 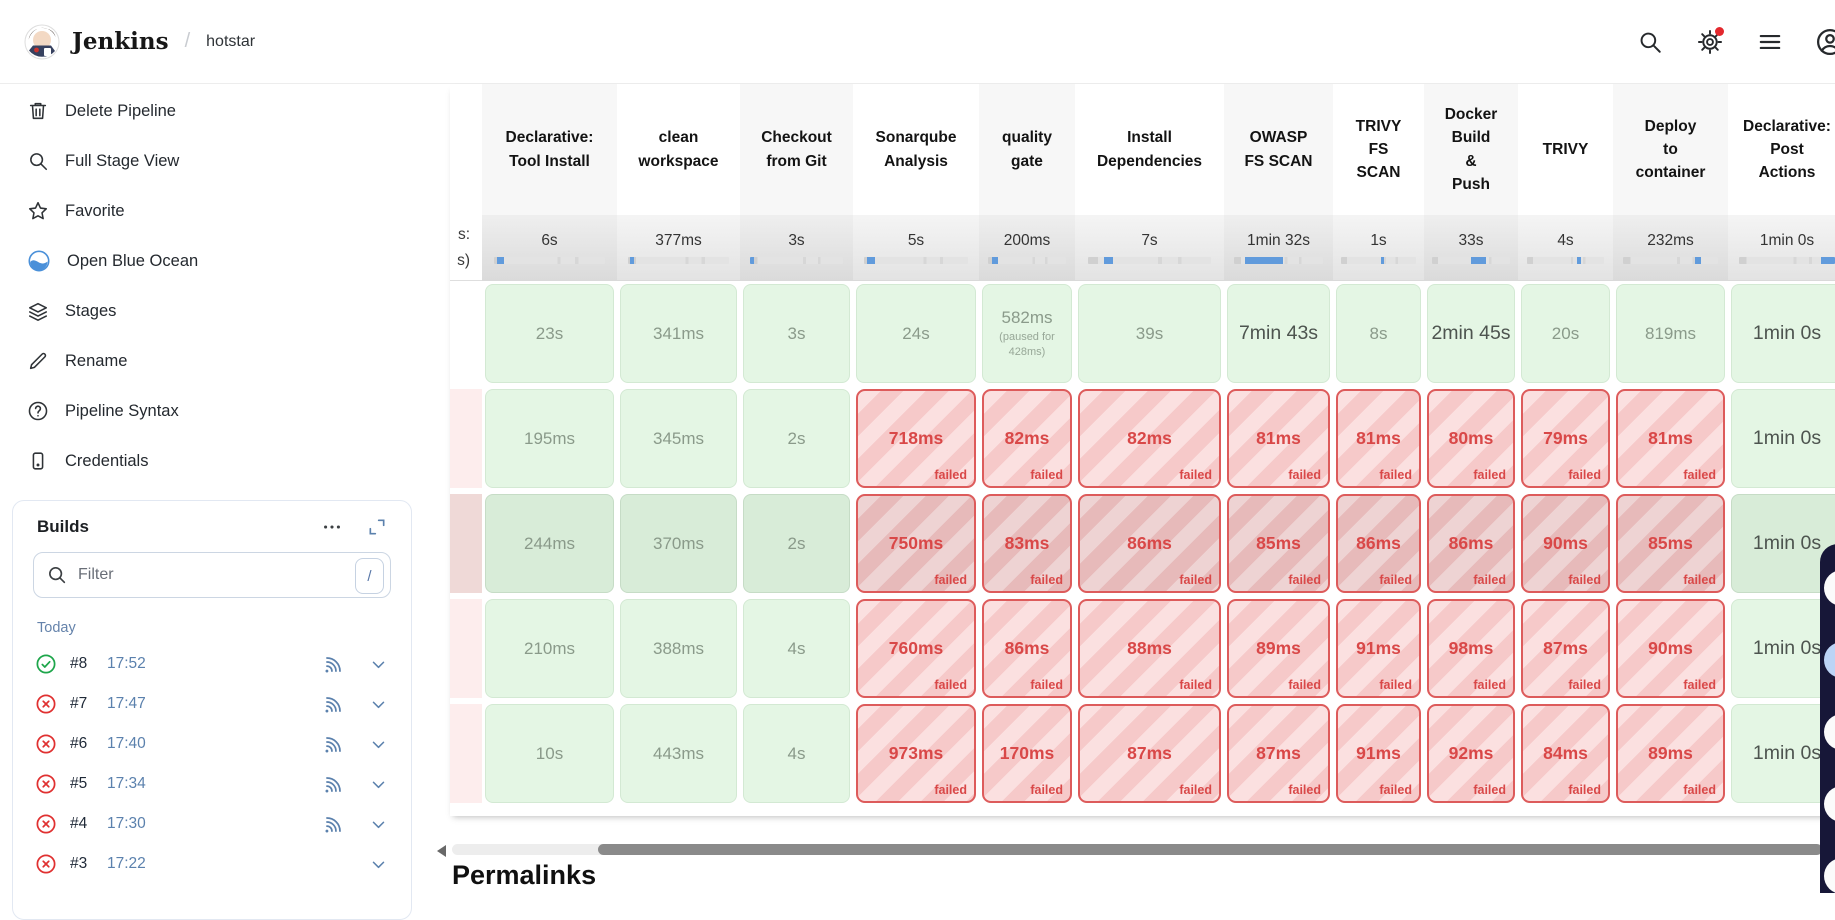 What do you see at coordinates (1471, 648) in the screenshot?
I see `stage-cell-failed: 98ms failed` at bounding box center [1471, 648].